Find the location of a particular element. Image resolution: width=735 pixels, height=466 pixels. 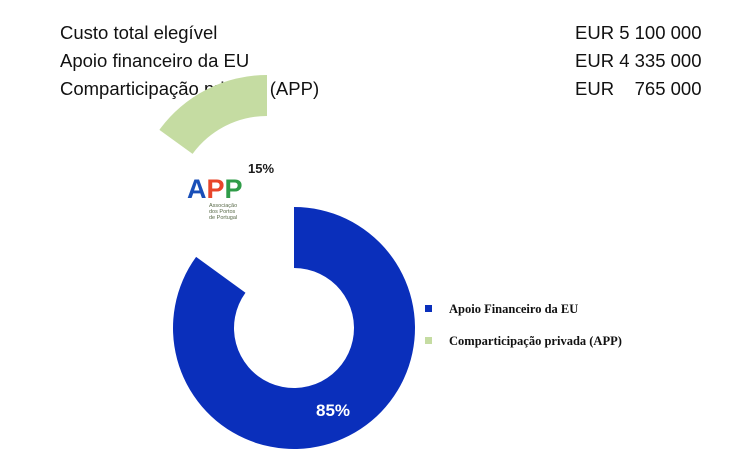

cost-value: EUR 5 100 000 is located at coordinates (638, 32).